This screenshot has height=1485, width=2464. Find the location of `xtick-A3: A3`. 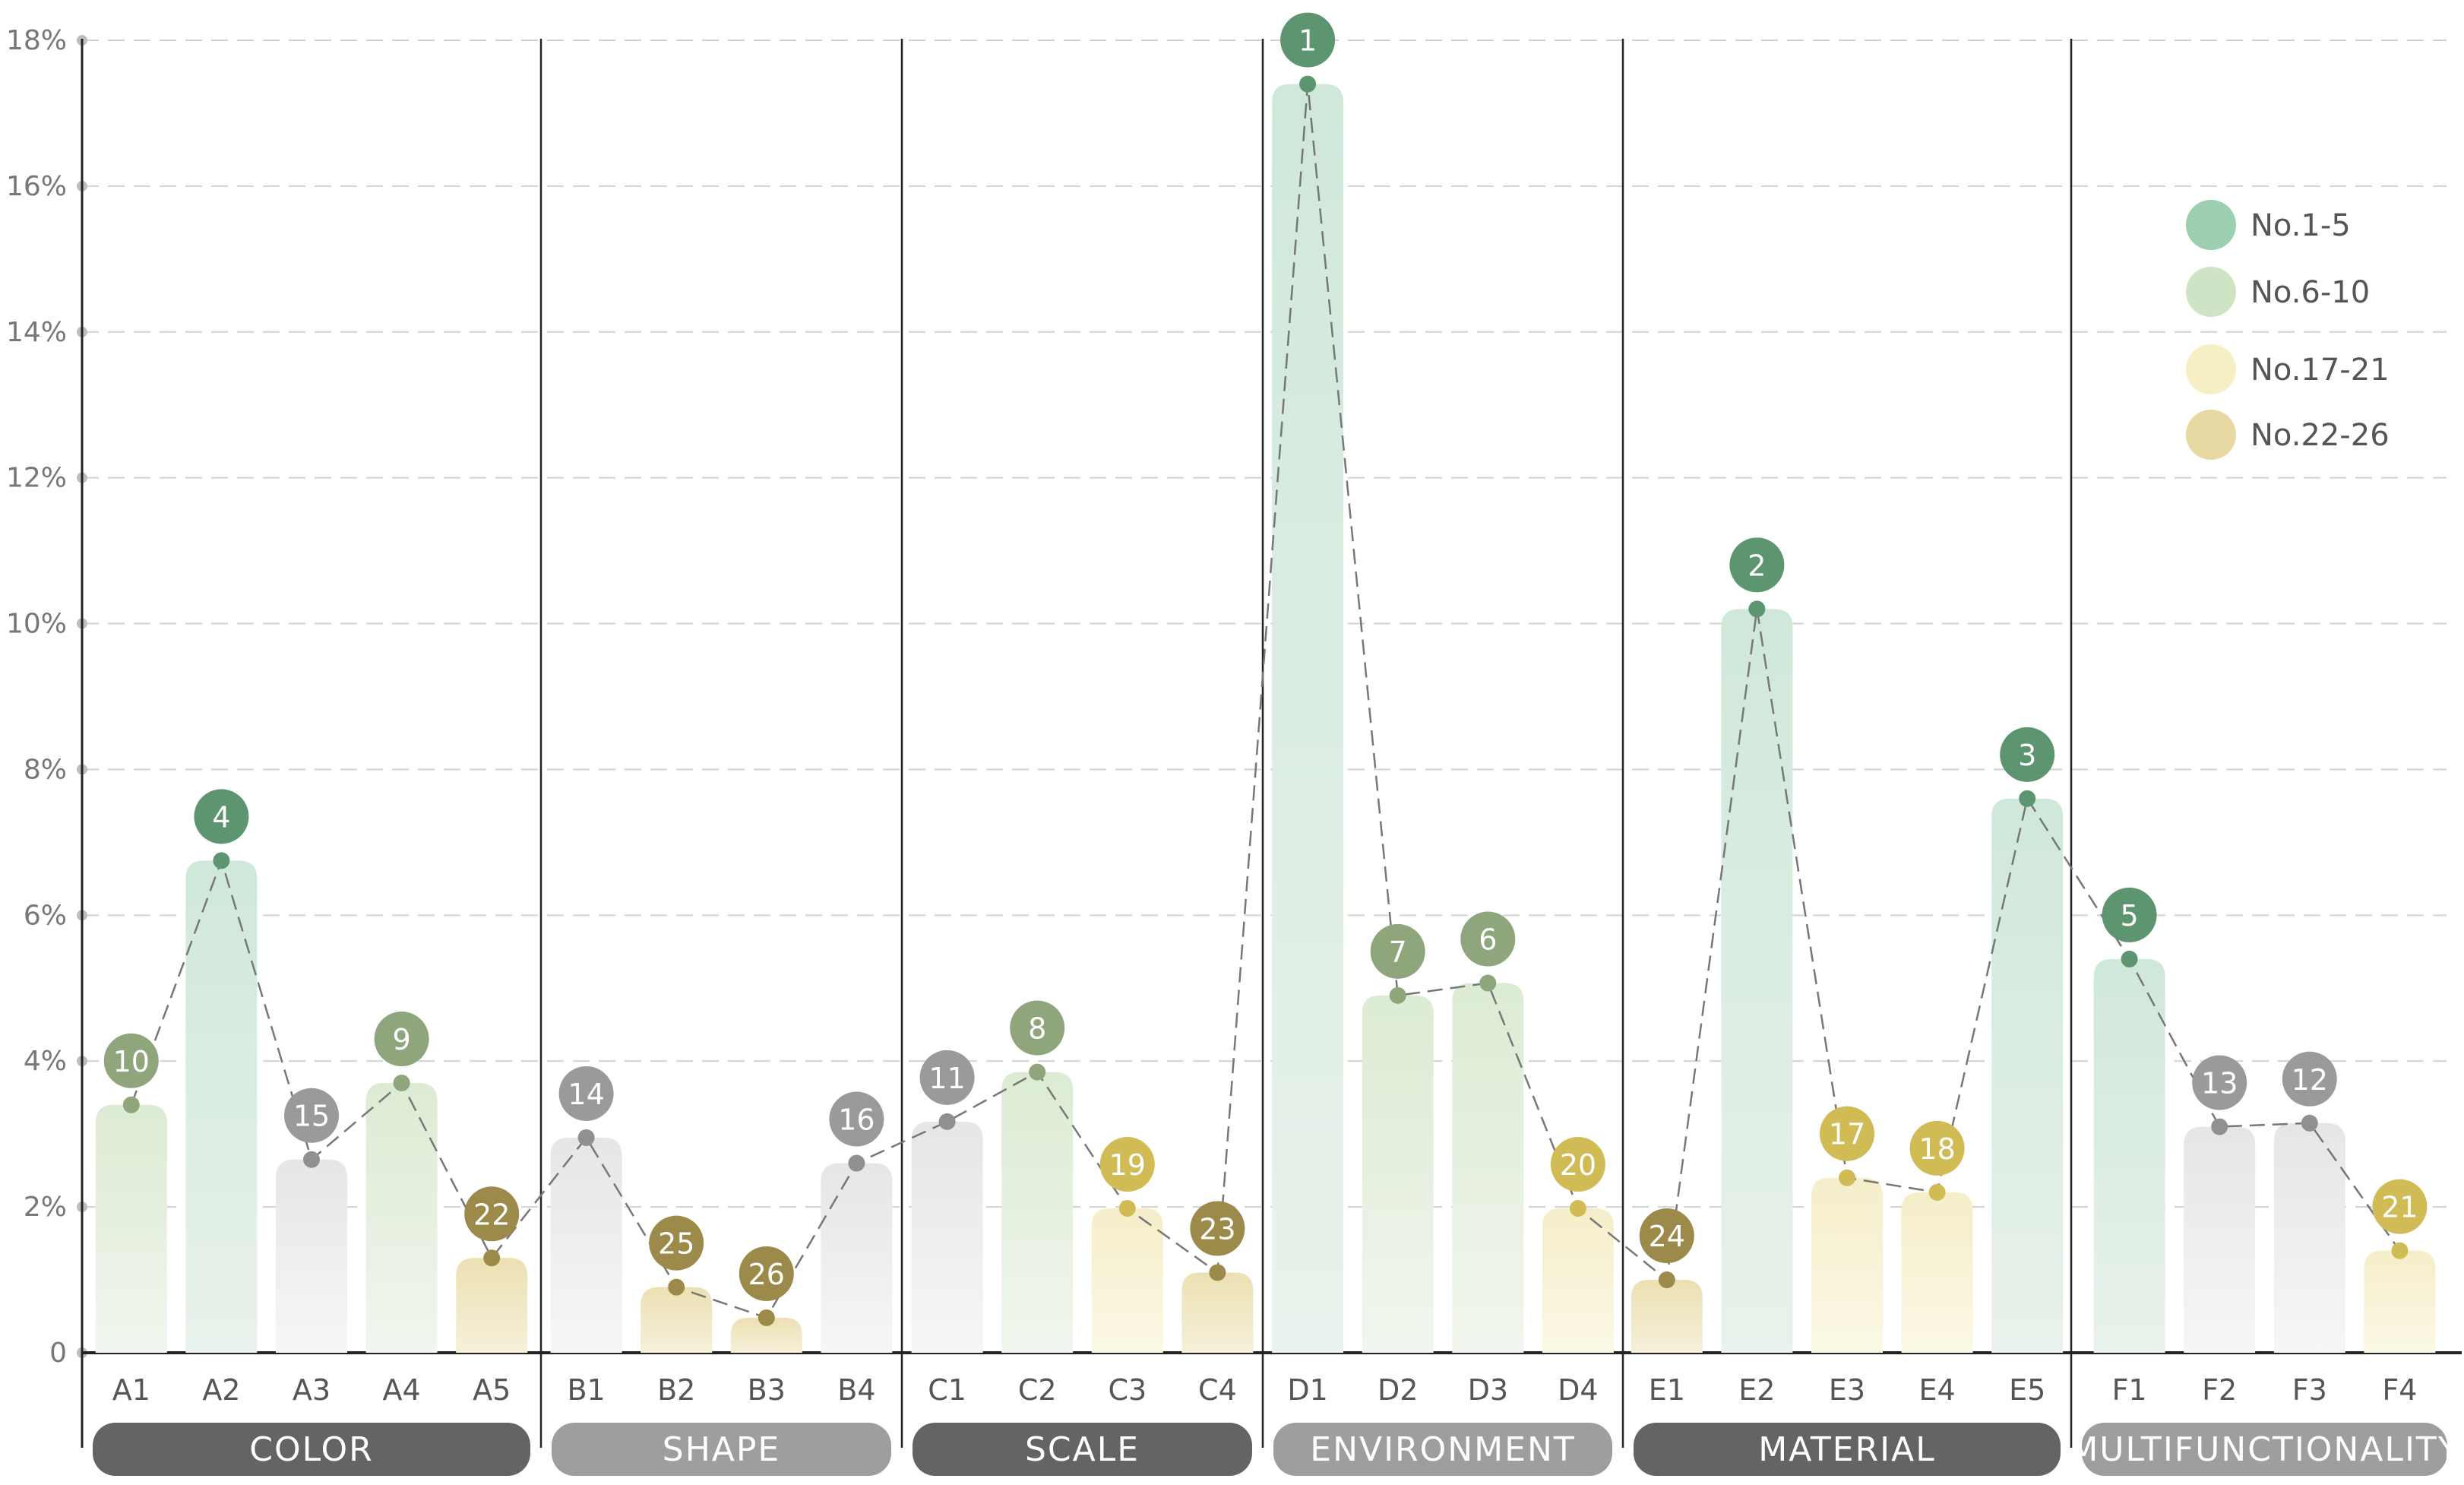

xtick-A3: A3 is located at coordinates (312, 1390).